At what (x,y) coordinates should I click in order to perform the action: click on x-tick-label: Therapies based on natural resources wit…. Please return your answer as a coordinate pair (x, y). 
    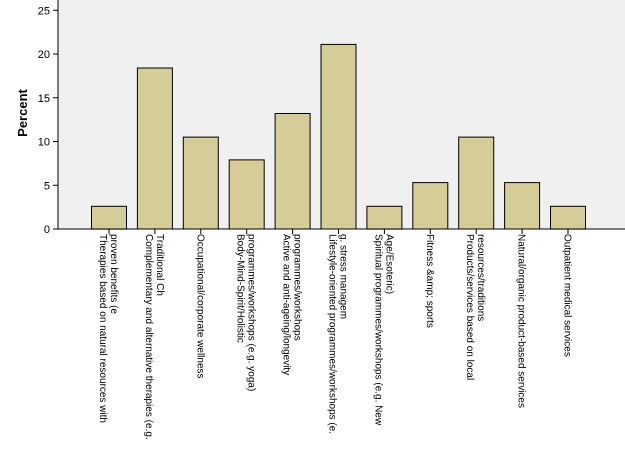
    Looking at the image, I should click on (108, 328).